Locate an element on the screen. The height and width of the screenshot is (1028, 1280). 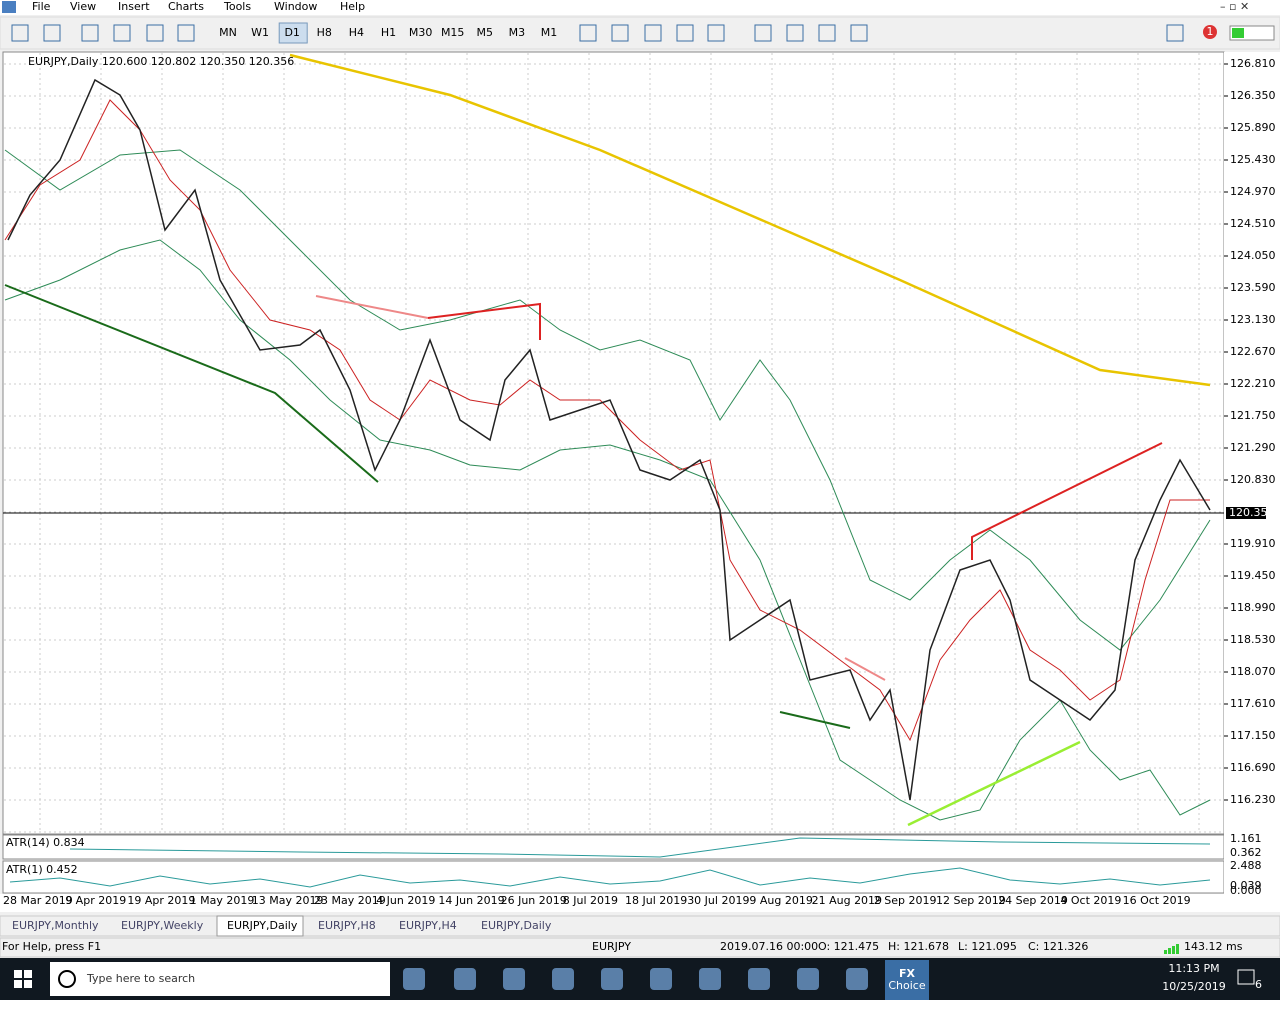
menu-item: Tools is located at coordinates (237, 6).